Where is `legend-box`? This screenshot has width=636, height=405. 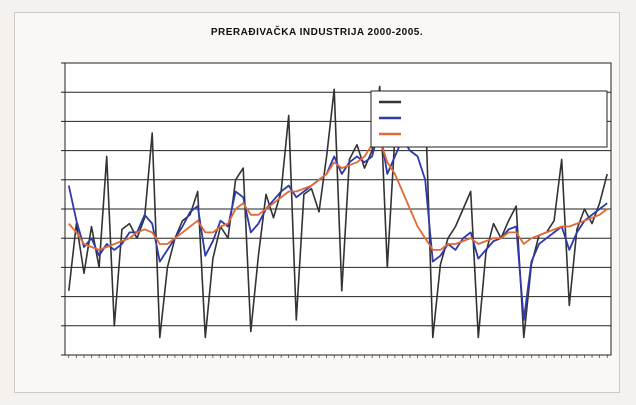
legend-box is located at coordinates (489, 119).